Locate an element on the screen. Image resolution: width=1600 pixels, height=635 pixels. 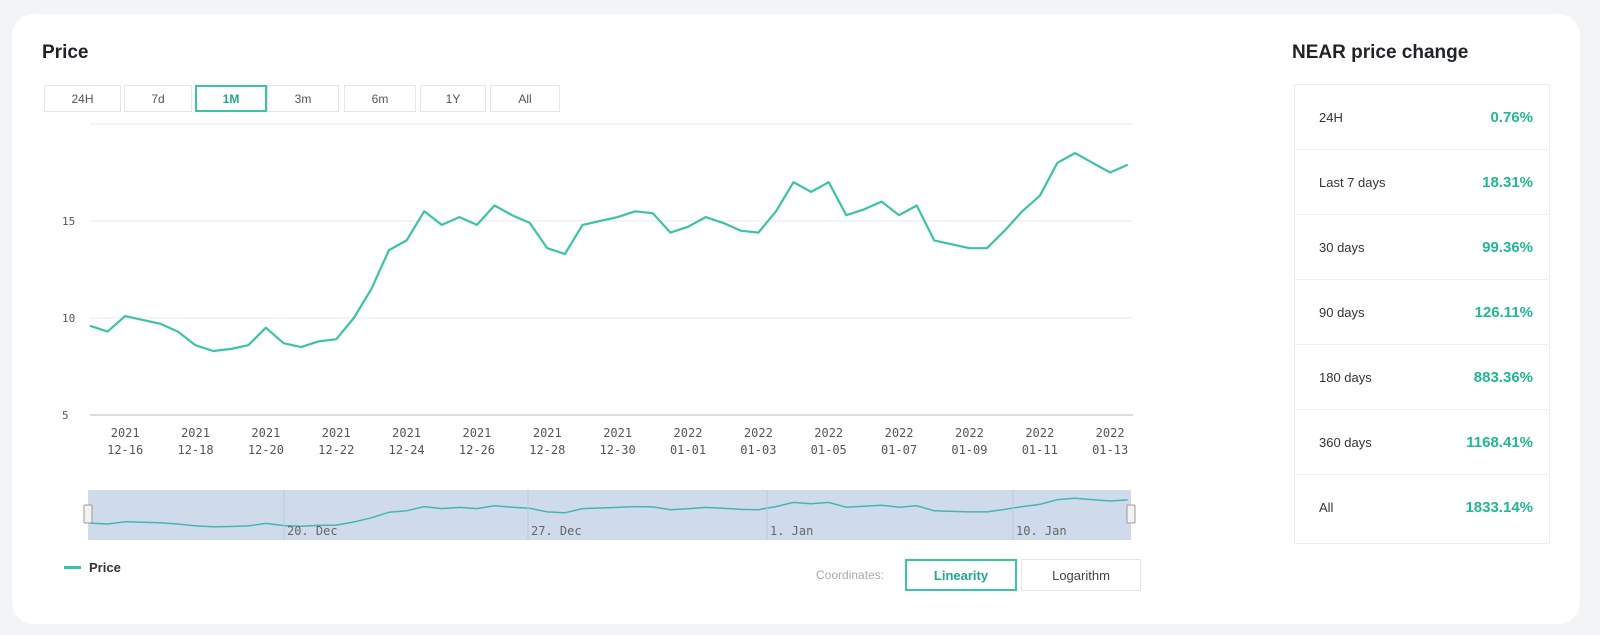
range-button-7d: 7d is located at coordinates (158, 98).